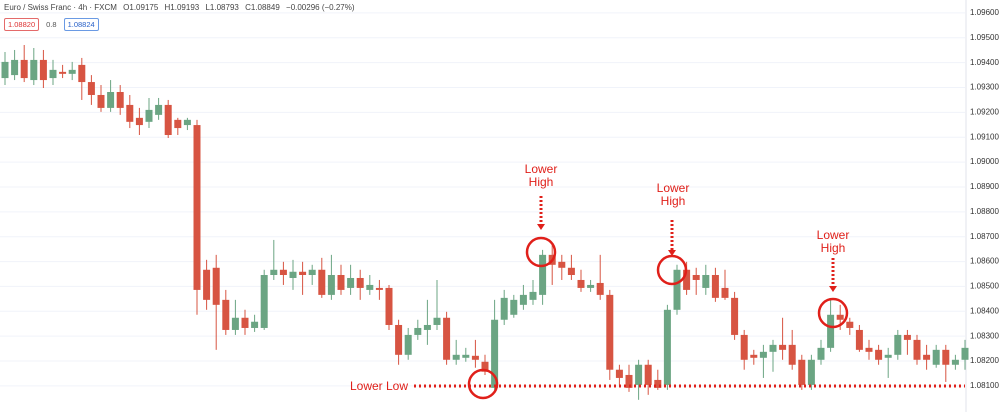 This screenshot has height=412, width=1000. I want to click on header-value: H1.09193, so click(182, 7).